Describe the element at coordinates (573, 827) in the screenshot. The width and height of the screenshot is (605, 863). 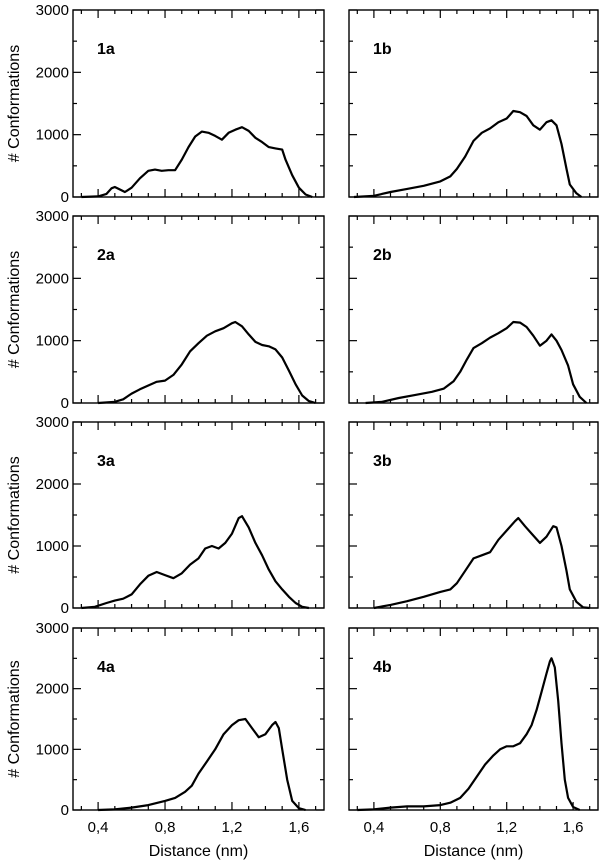
I see `panel-4b-x-tick-label: 1,6` at that location.